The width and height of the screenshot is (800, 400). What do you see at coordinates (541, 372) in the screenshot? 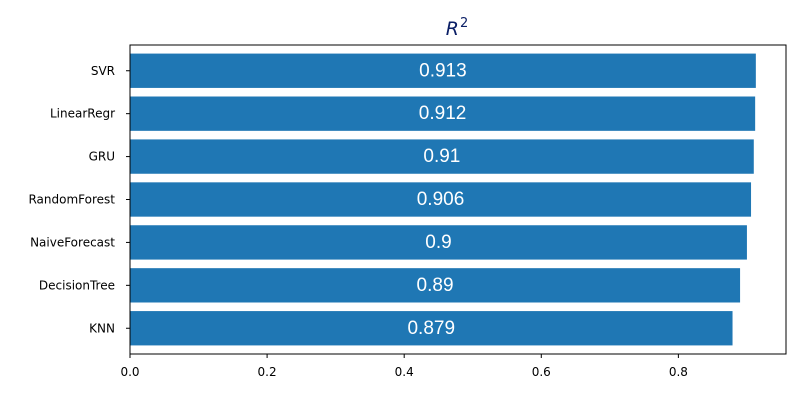
I see `x-tick-label: 0.6` at bounding box center [541, 372].